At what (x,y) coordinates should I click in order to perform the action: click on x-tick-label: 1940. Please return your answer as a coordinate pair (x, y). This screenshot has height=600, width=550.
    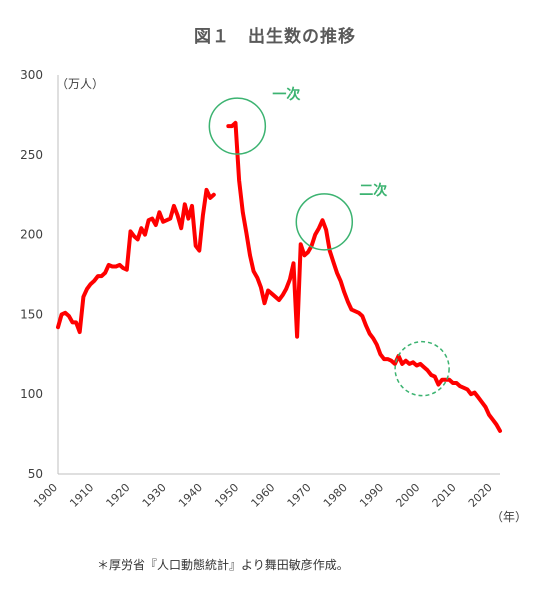
    Looking at the image, I should click on (190, 495).